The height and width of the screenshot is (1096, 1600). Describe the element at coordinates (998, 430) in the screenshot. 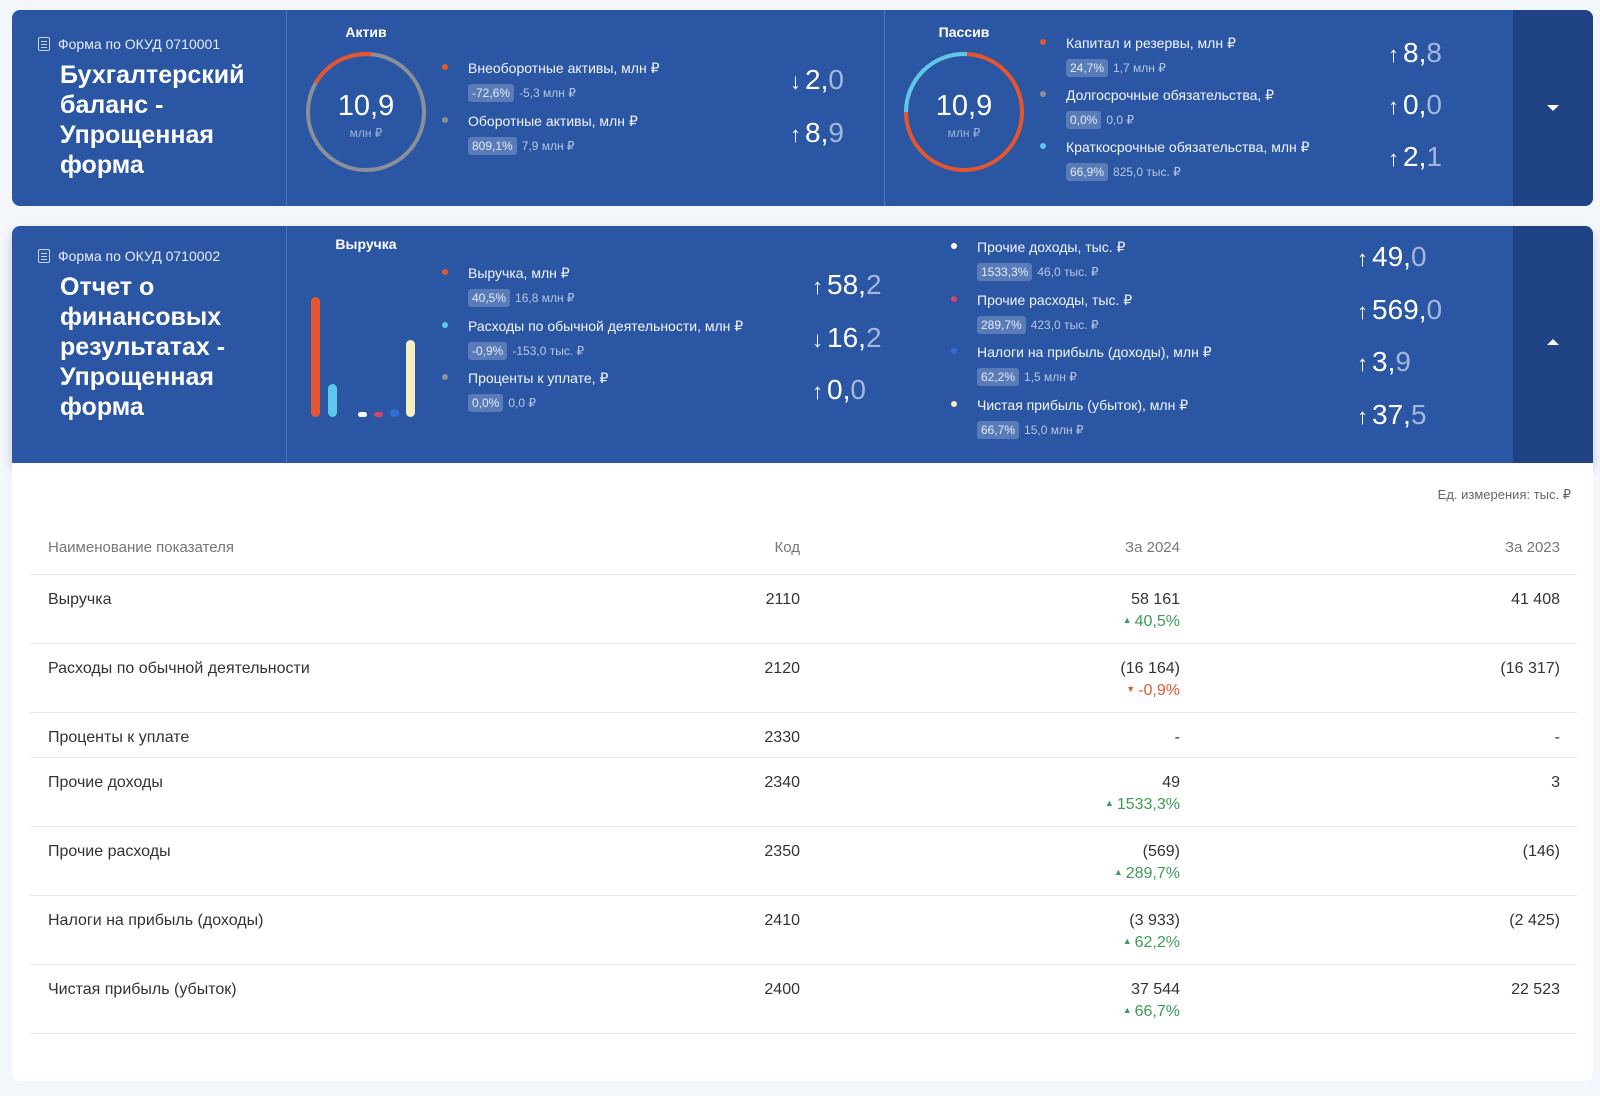

I see `metric-change-badge: 66,7%` at that location.